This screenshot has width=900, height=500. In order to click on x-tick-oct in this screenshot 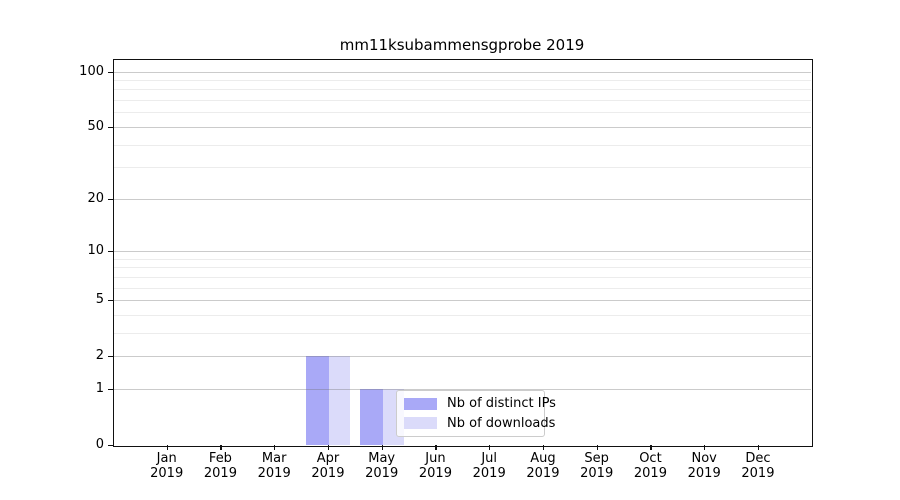, I will do `click(651, 447)`.